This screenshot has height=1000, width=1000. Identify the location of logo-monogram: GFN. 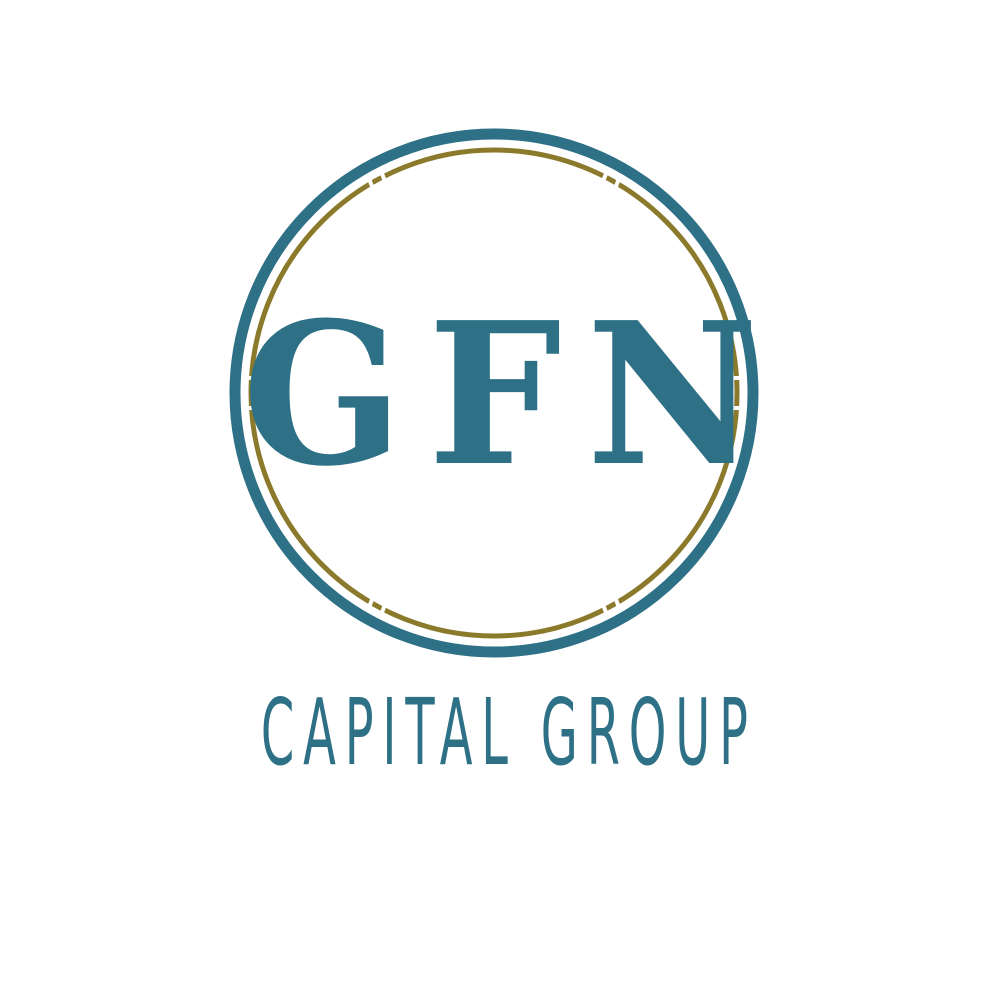
(500, 395).